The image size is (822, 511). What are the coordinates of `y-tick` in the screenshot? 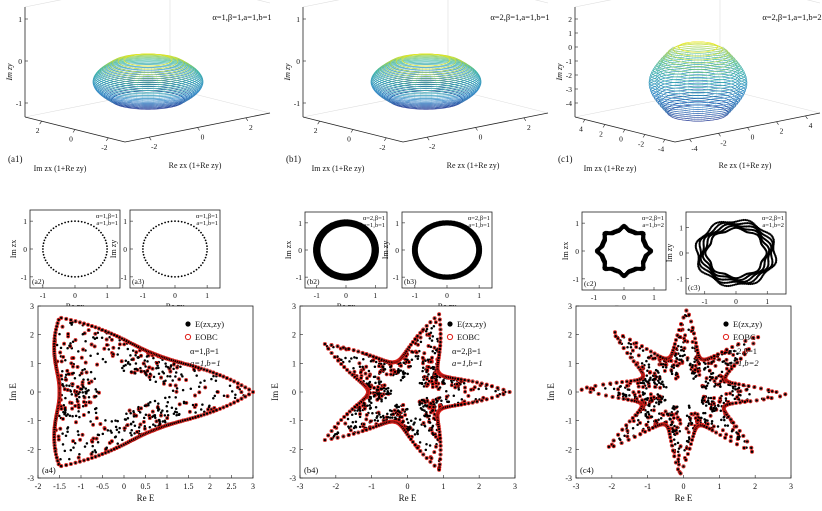 It's located at (644, 136).